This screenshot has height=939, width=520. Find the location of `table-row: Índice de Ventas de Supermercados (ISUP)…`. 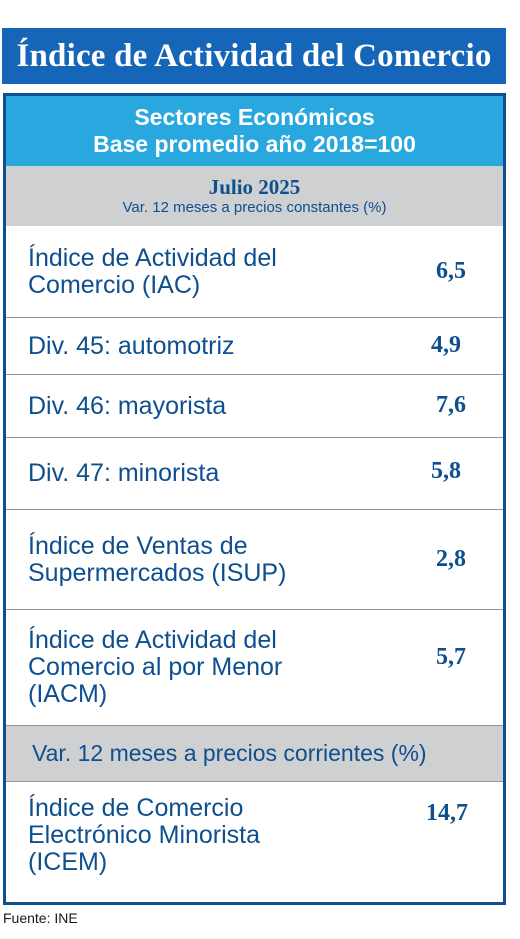

table-row: Índice de Ventas de Supermercados (ISUP)… is located at coordinates (254, 560).